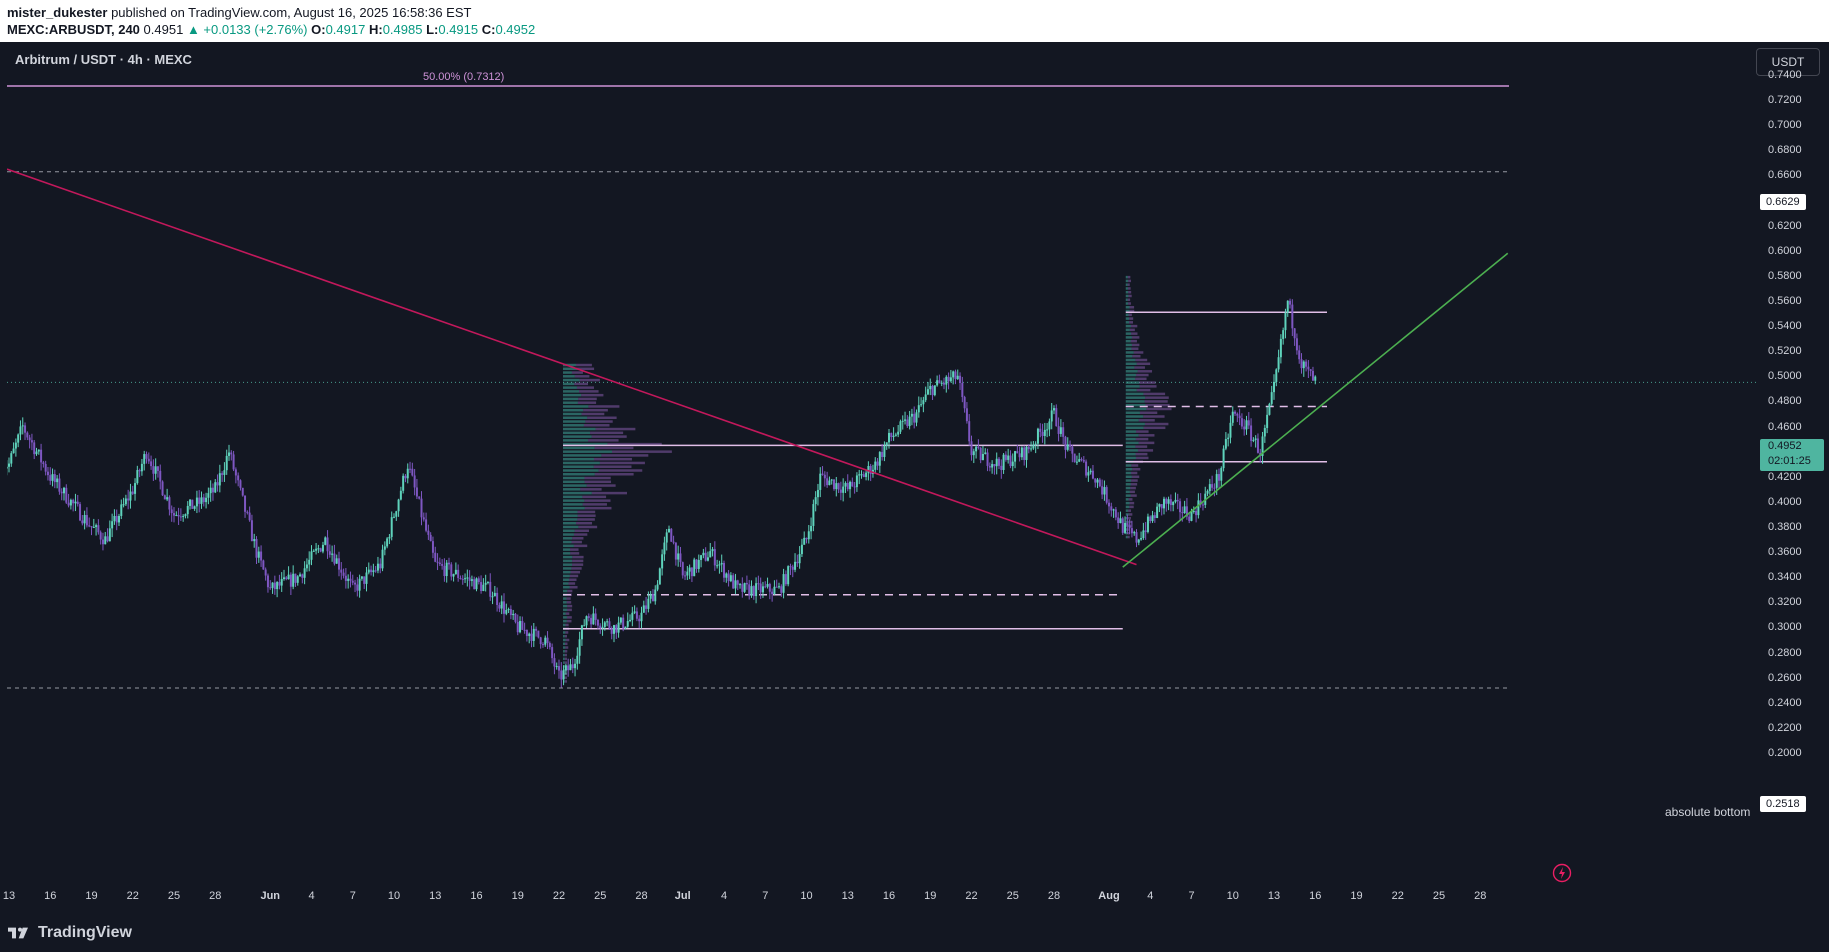 The height and width of the screenshot is (952, 1829). Describe the element at coordinates (847, 896) in the screenshot. I see `time-tick-label: 13` at that location.